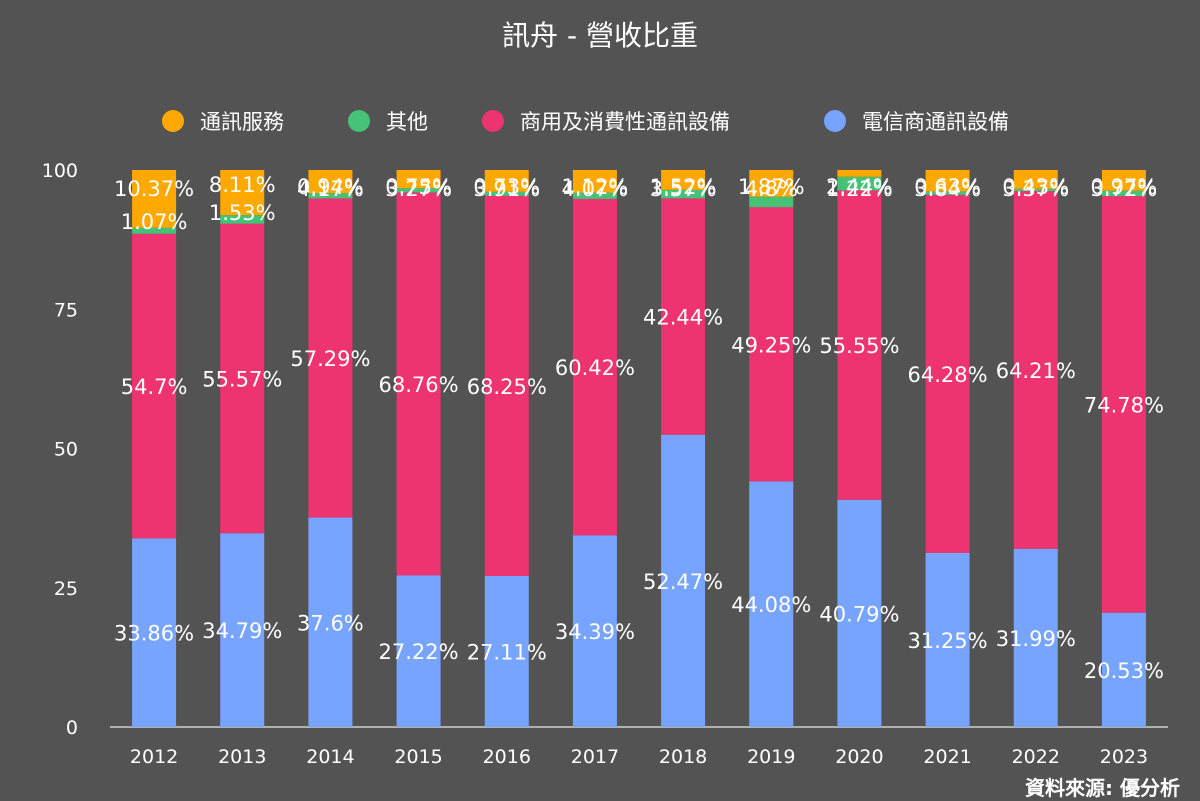  I want to click on x-tick-label: 2013, so click(242, 757).